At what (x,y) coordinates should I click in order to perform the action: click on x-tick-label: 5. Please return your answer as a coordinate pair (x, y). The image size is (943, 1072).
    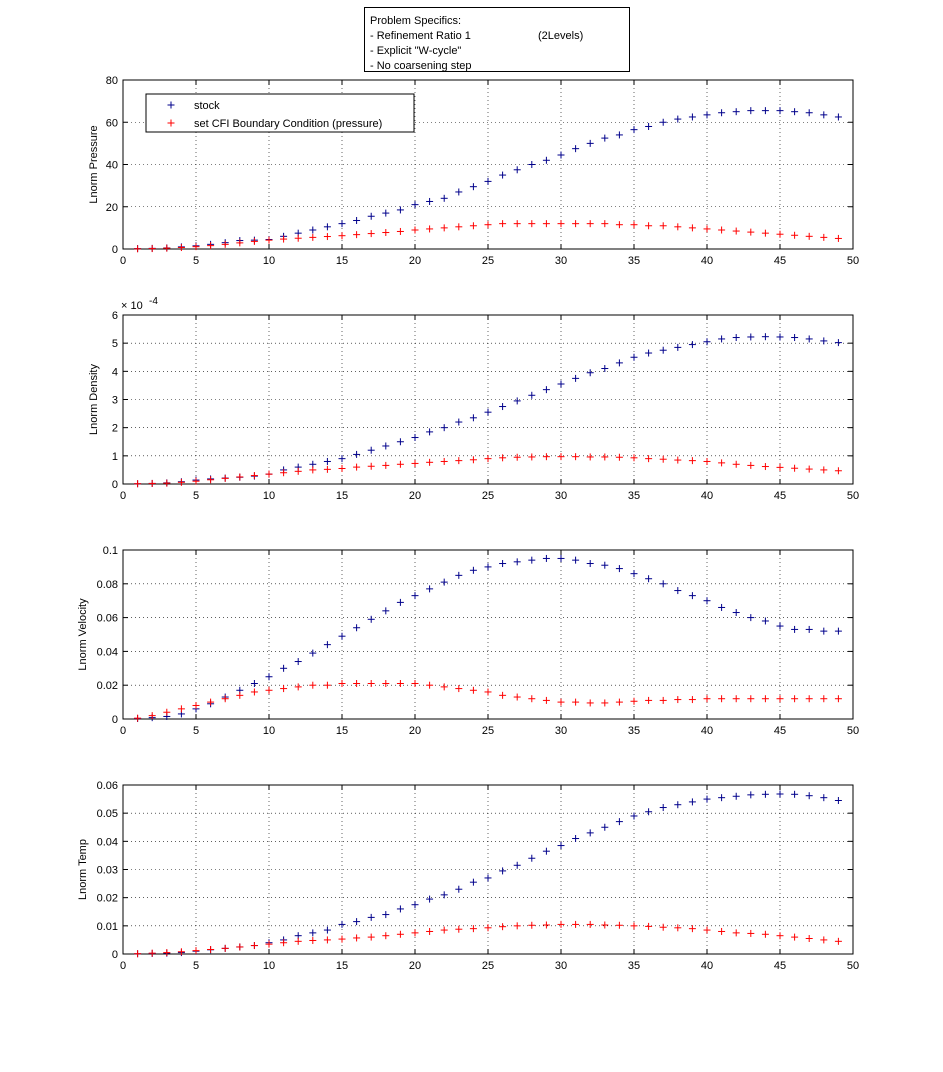
    Looking at the image, I should click on (196, 966).